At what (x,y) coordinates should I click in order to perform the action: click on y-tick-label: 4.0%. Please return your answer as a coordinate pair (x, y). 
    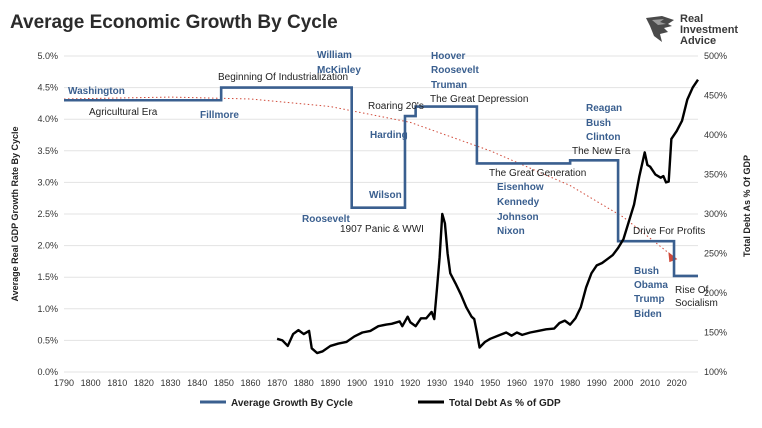
    Looking at the image, I should click on (47, 119).